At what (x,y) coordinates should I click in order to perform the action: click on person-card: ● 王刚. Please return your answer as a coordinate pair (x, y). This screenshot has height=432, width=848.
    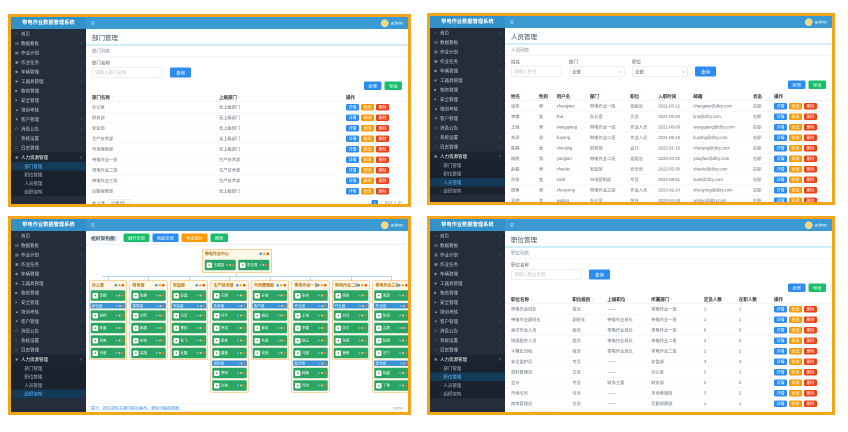
    Looking at the image, I should click on (229, 295).